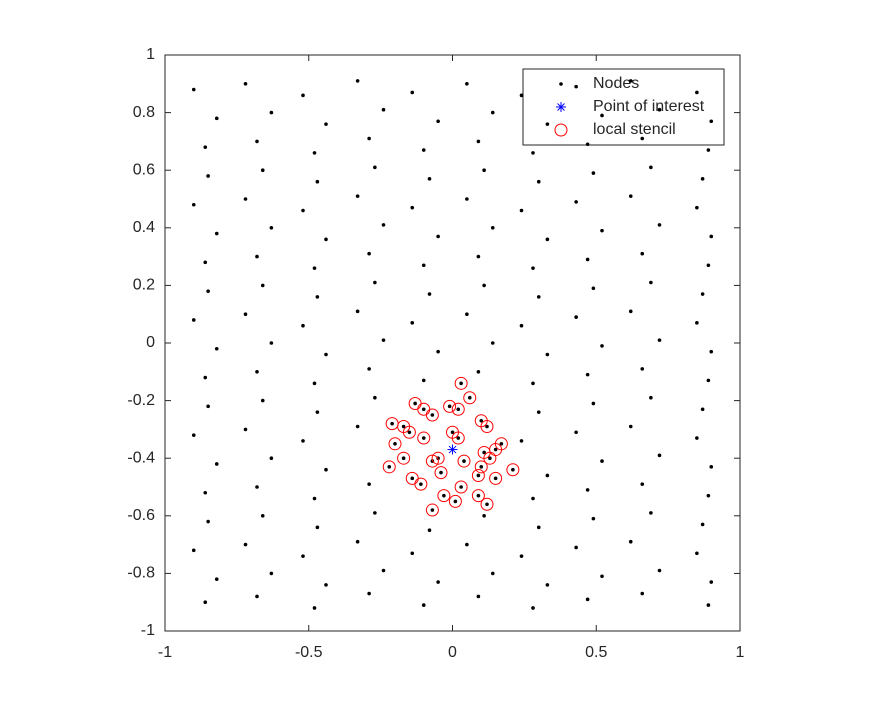  Describe the element at coordinates (141, 573) in the screenshot. I see `y-tick-label: -0.8` at that location.